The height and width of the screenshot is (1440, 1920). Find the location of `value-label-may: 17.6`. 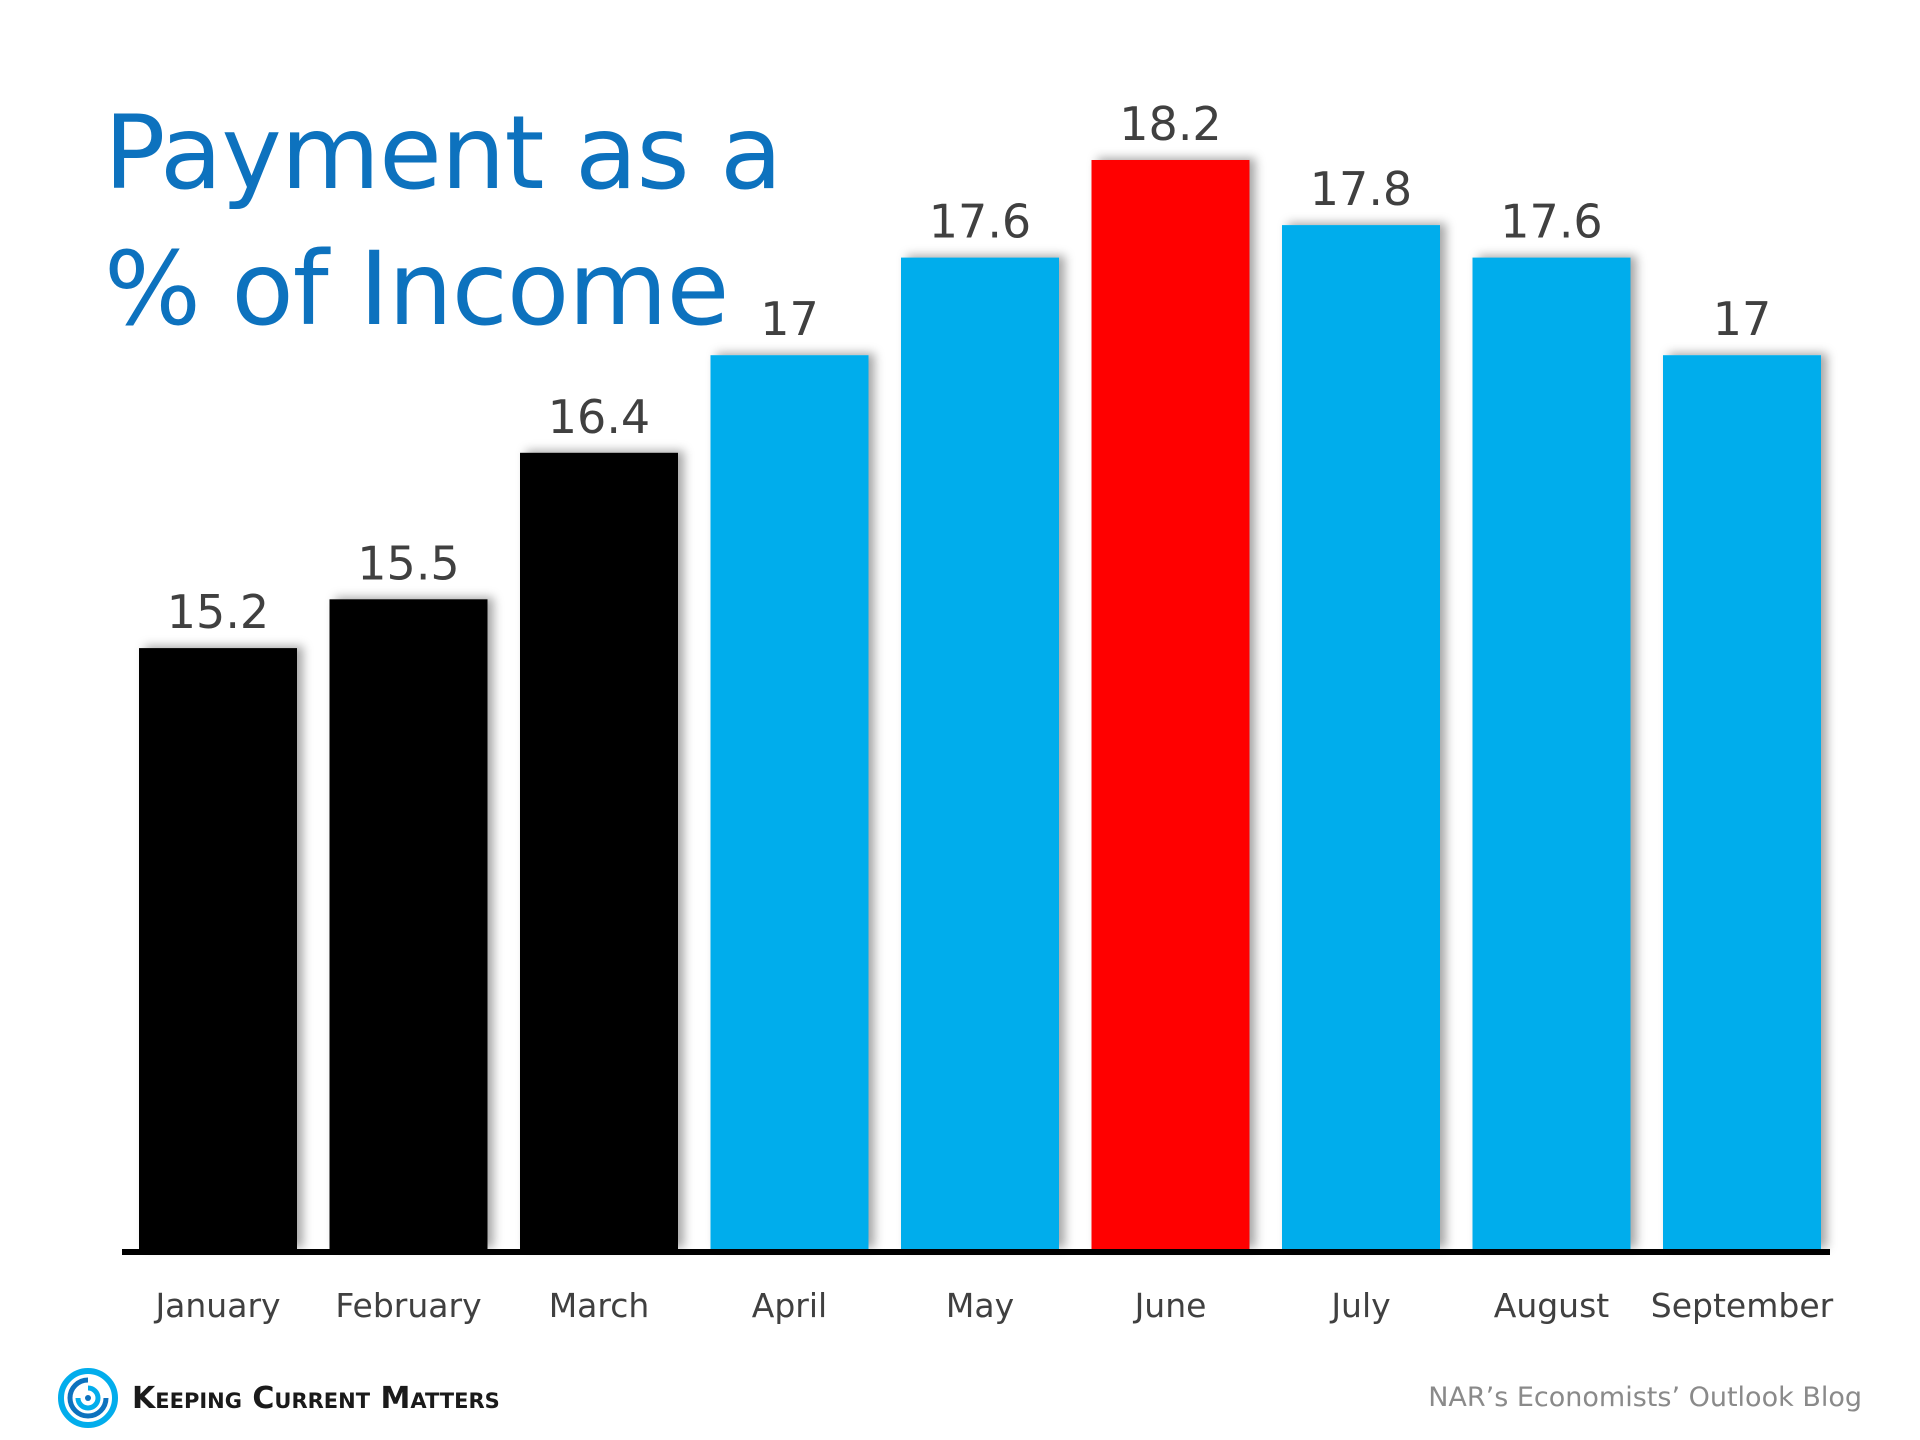

value-label-may: 17.6 is located at coordinates (980, 222).